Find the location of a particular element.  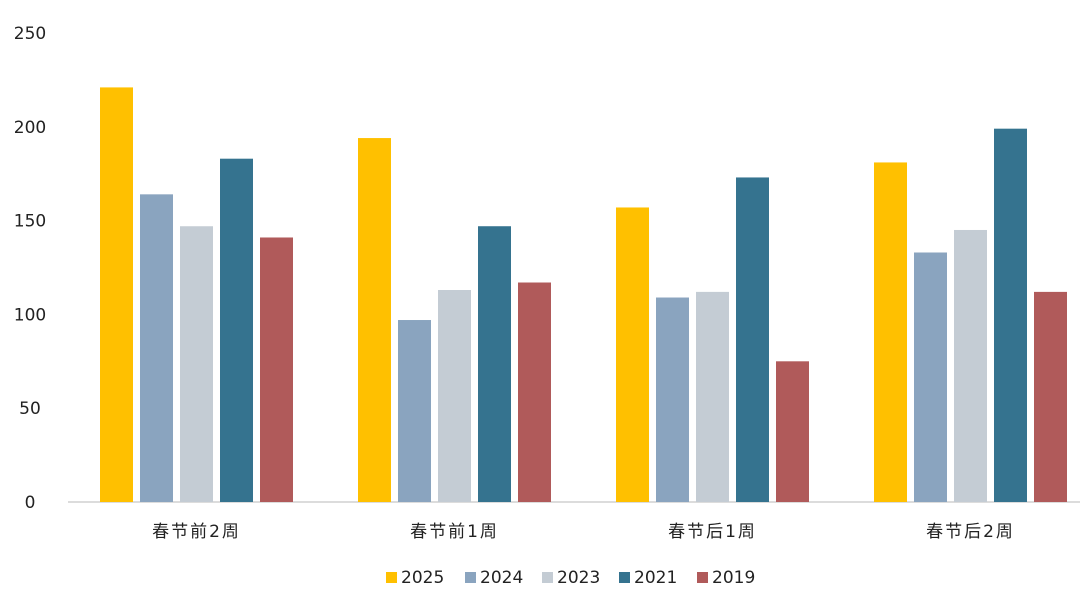

legend-item-2021: 2021 is located at coordinates (648, 578).